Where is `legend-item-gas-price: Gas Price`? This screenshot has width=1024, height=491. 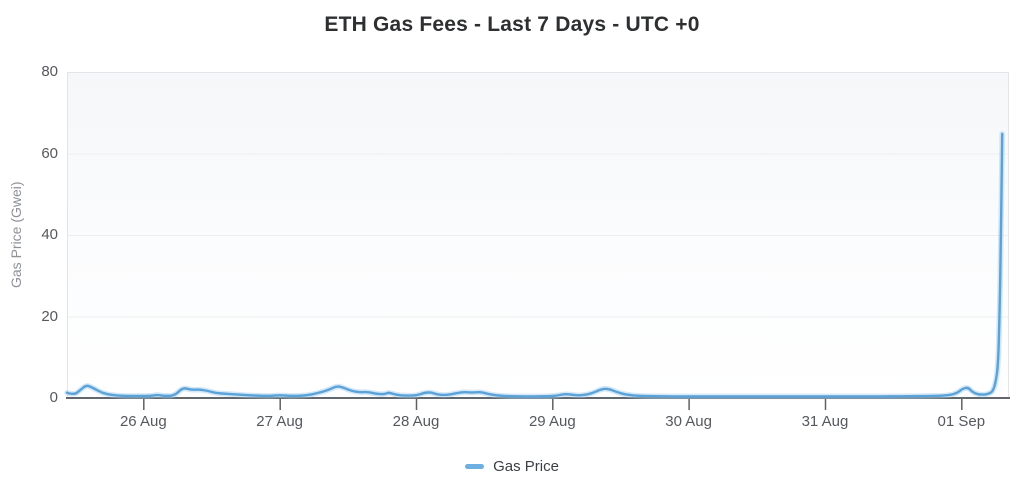
legend-item-gas-price: Gas Price is located at coordinates (512, 466).